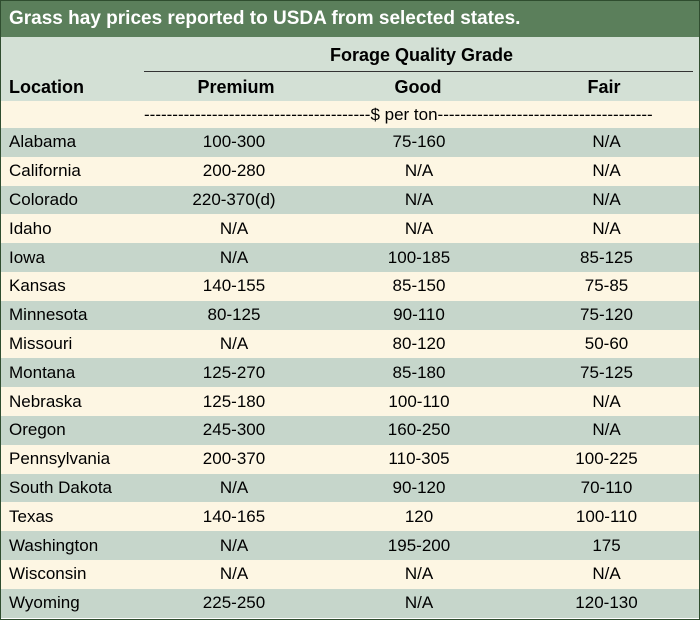 Image resolution: width=700 pixels, height=620 pixels. What do you see at coordinates (234, 142) in the screenshot?
I see `cell-premium: 100-300` at bounding box center [234, 142].